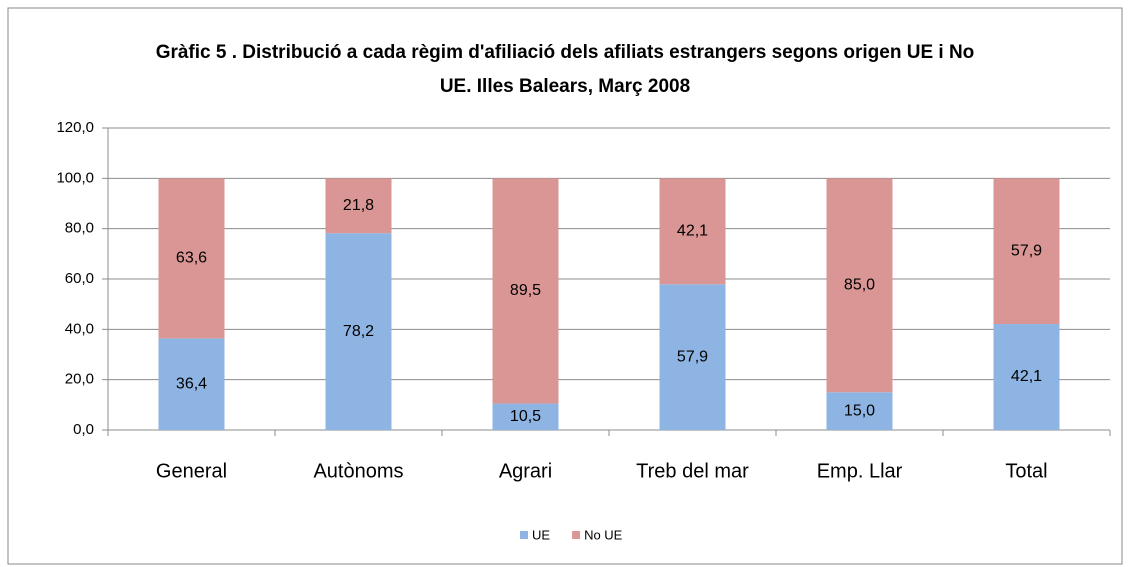 This screenshot has height=567, width=1131. I want to click on data-label: 10,5, so click(525, 416).